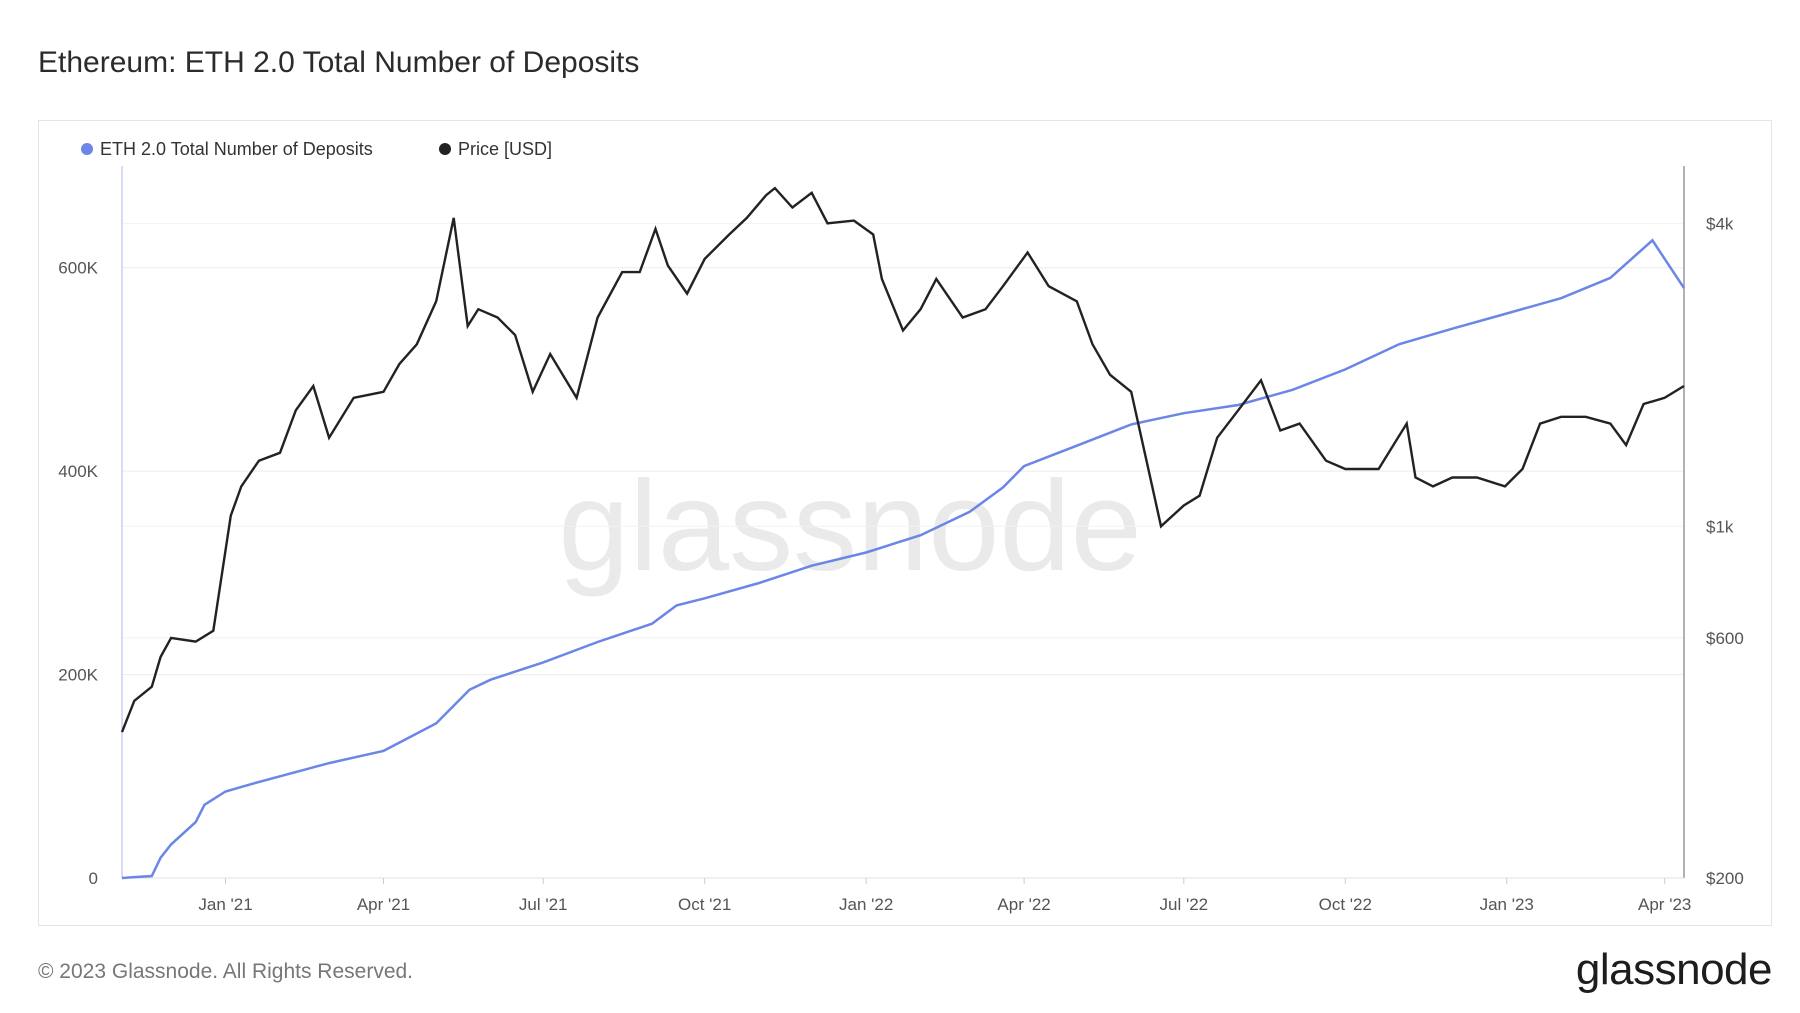 Image resolution: width=1800 pixels, height=1013 pixels. I want to click on x-tick-label: Apr '21, so click(383, 904).